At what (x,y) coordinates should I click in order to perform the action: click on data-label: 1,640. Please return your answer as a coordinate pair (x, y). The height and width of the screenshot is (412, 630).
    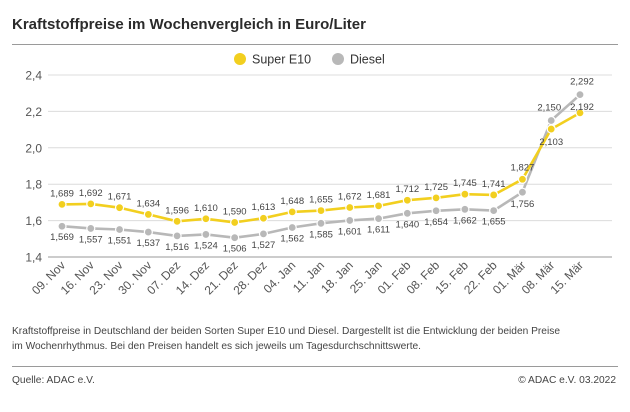
    Looking at the image, I should click on (407, 224).